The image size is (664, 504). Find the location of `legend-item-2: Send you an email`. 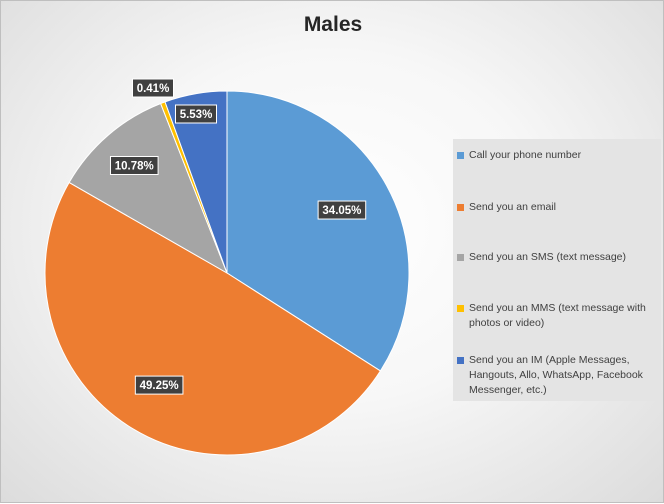

legend-item-2: Send you an email is located at coordinates (557, 207).